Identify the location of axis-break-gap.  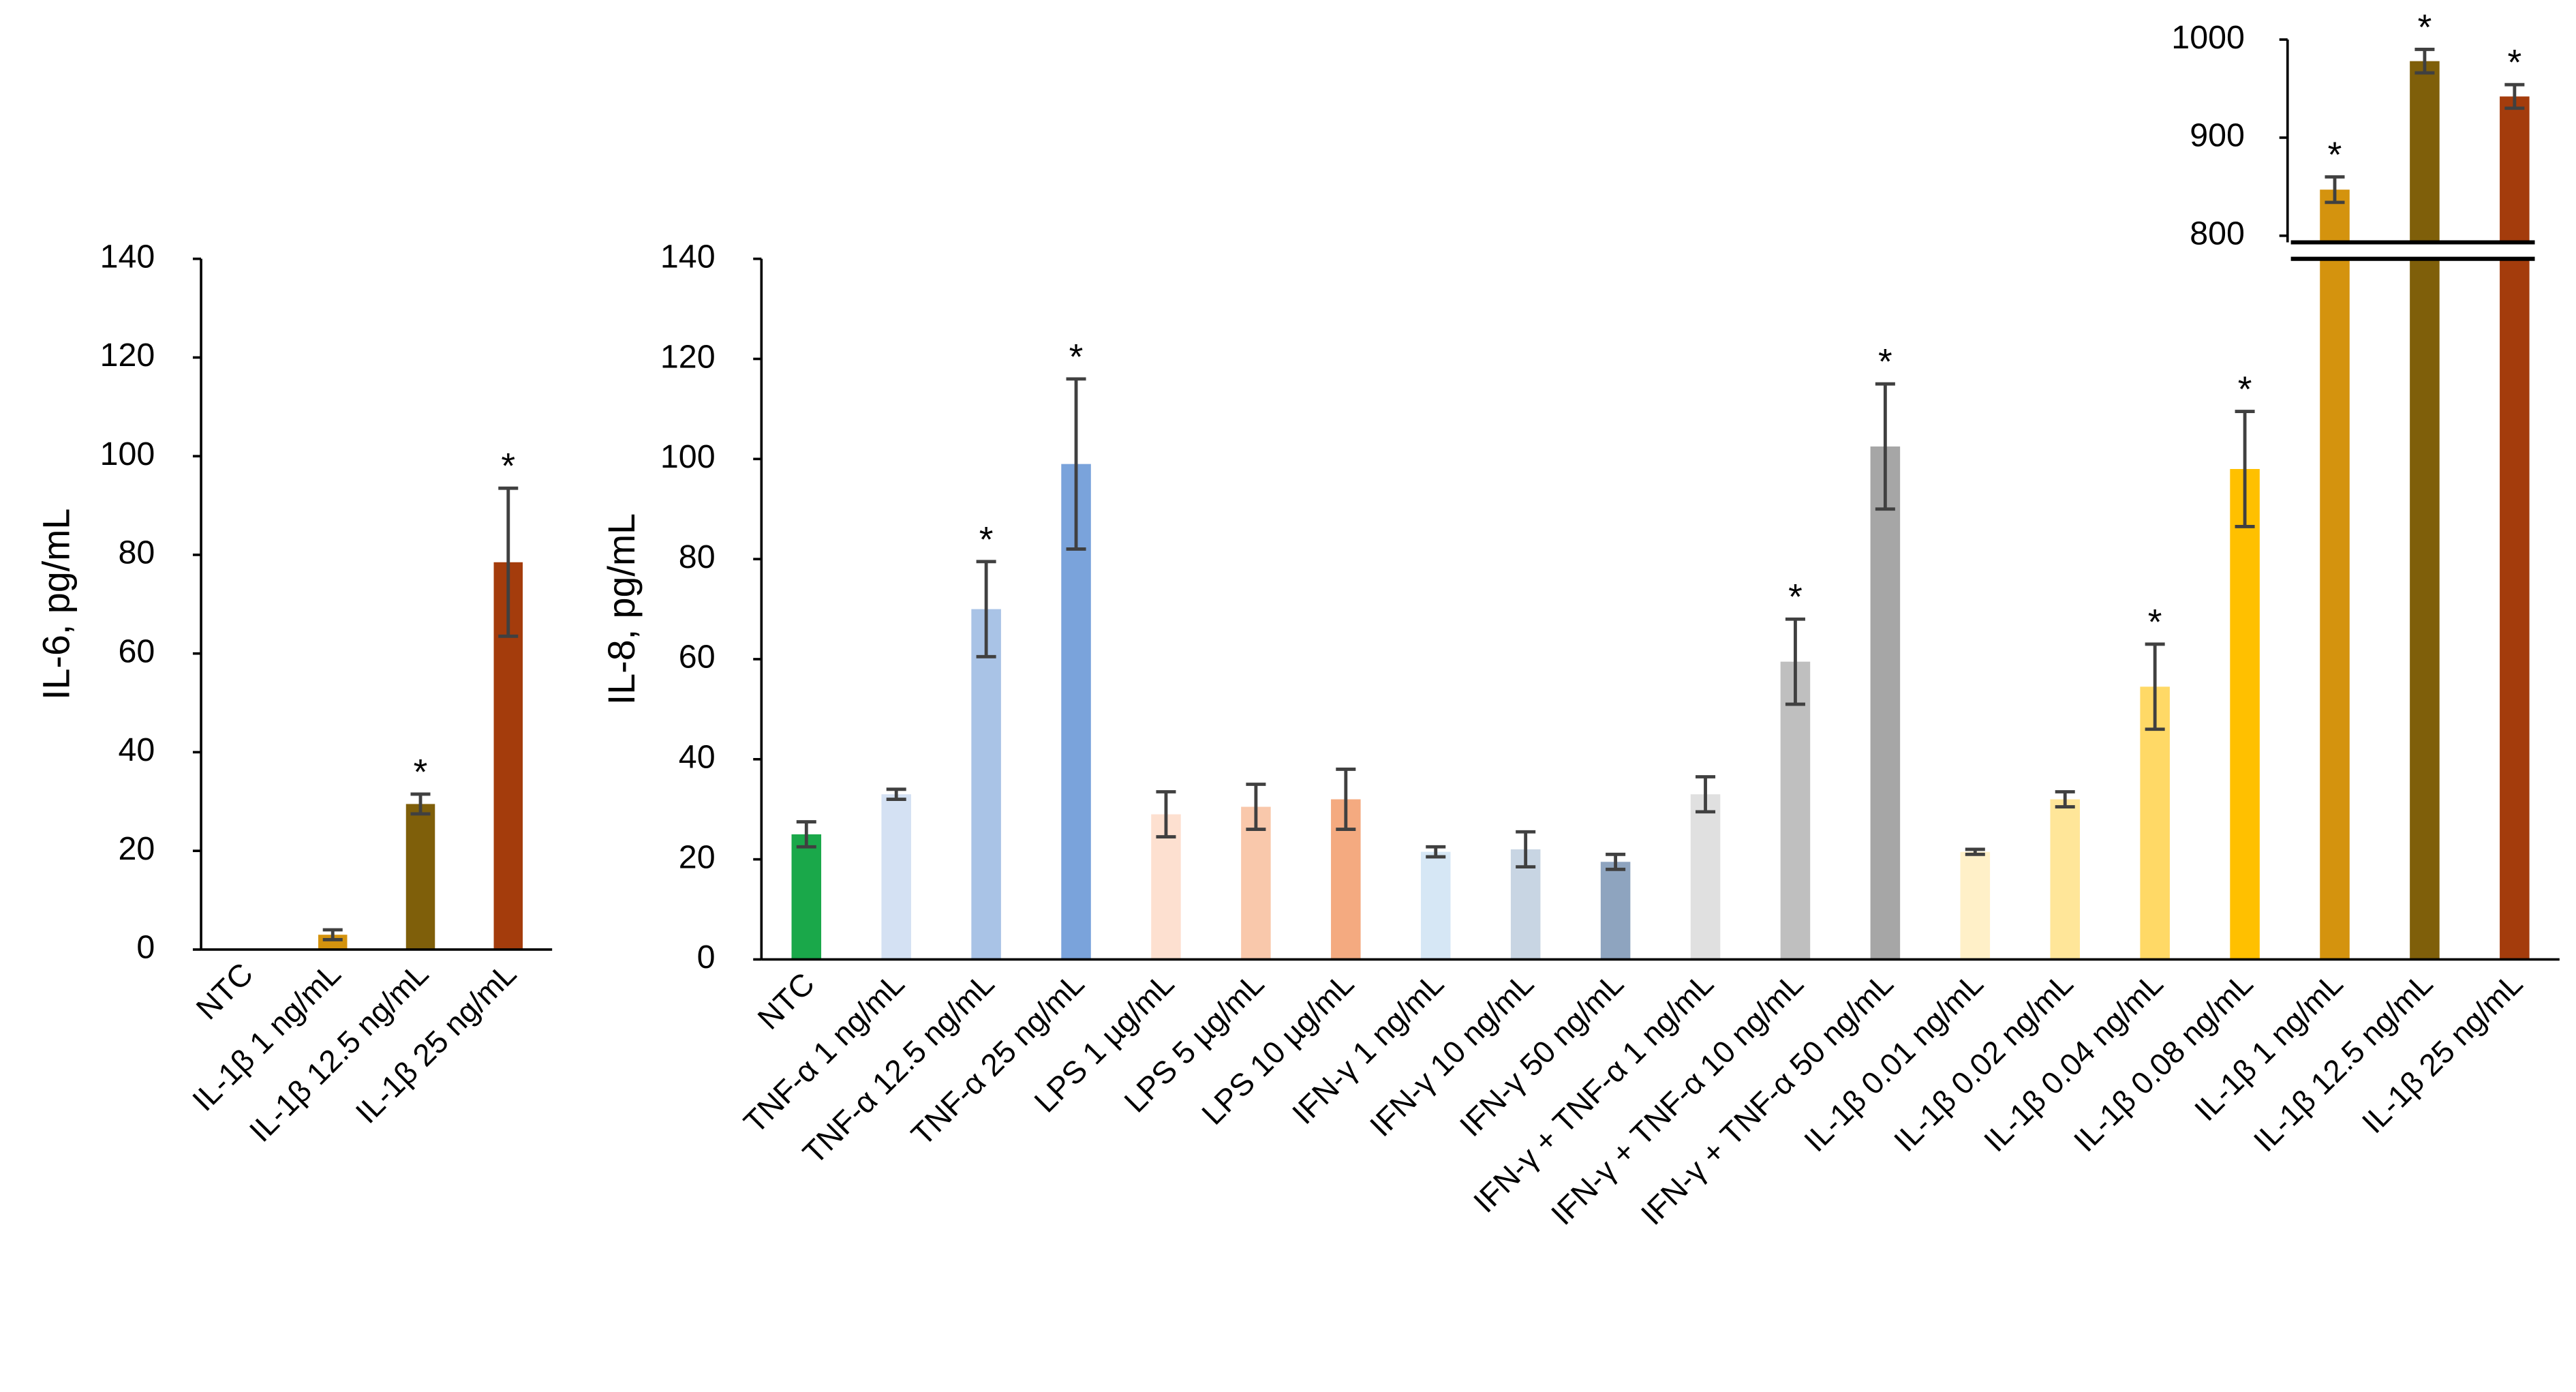
(2414, 251).